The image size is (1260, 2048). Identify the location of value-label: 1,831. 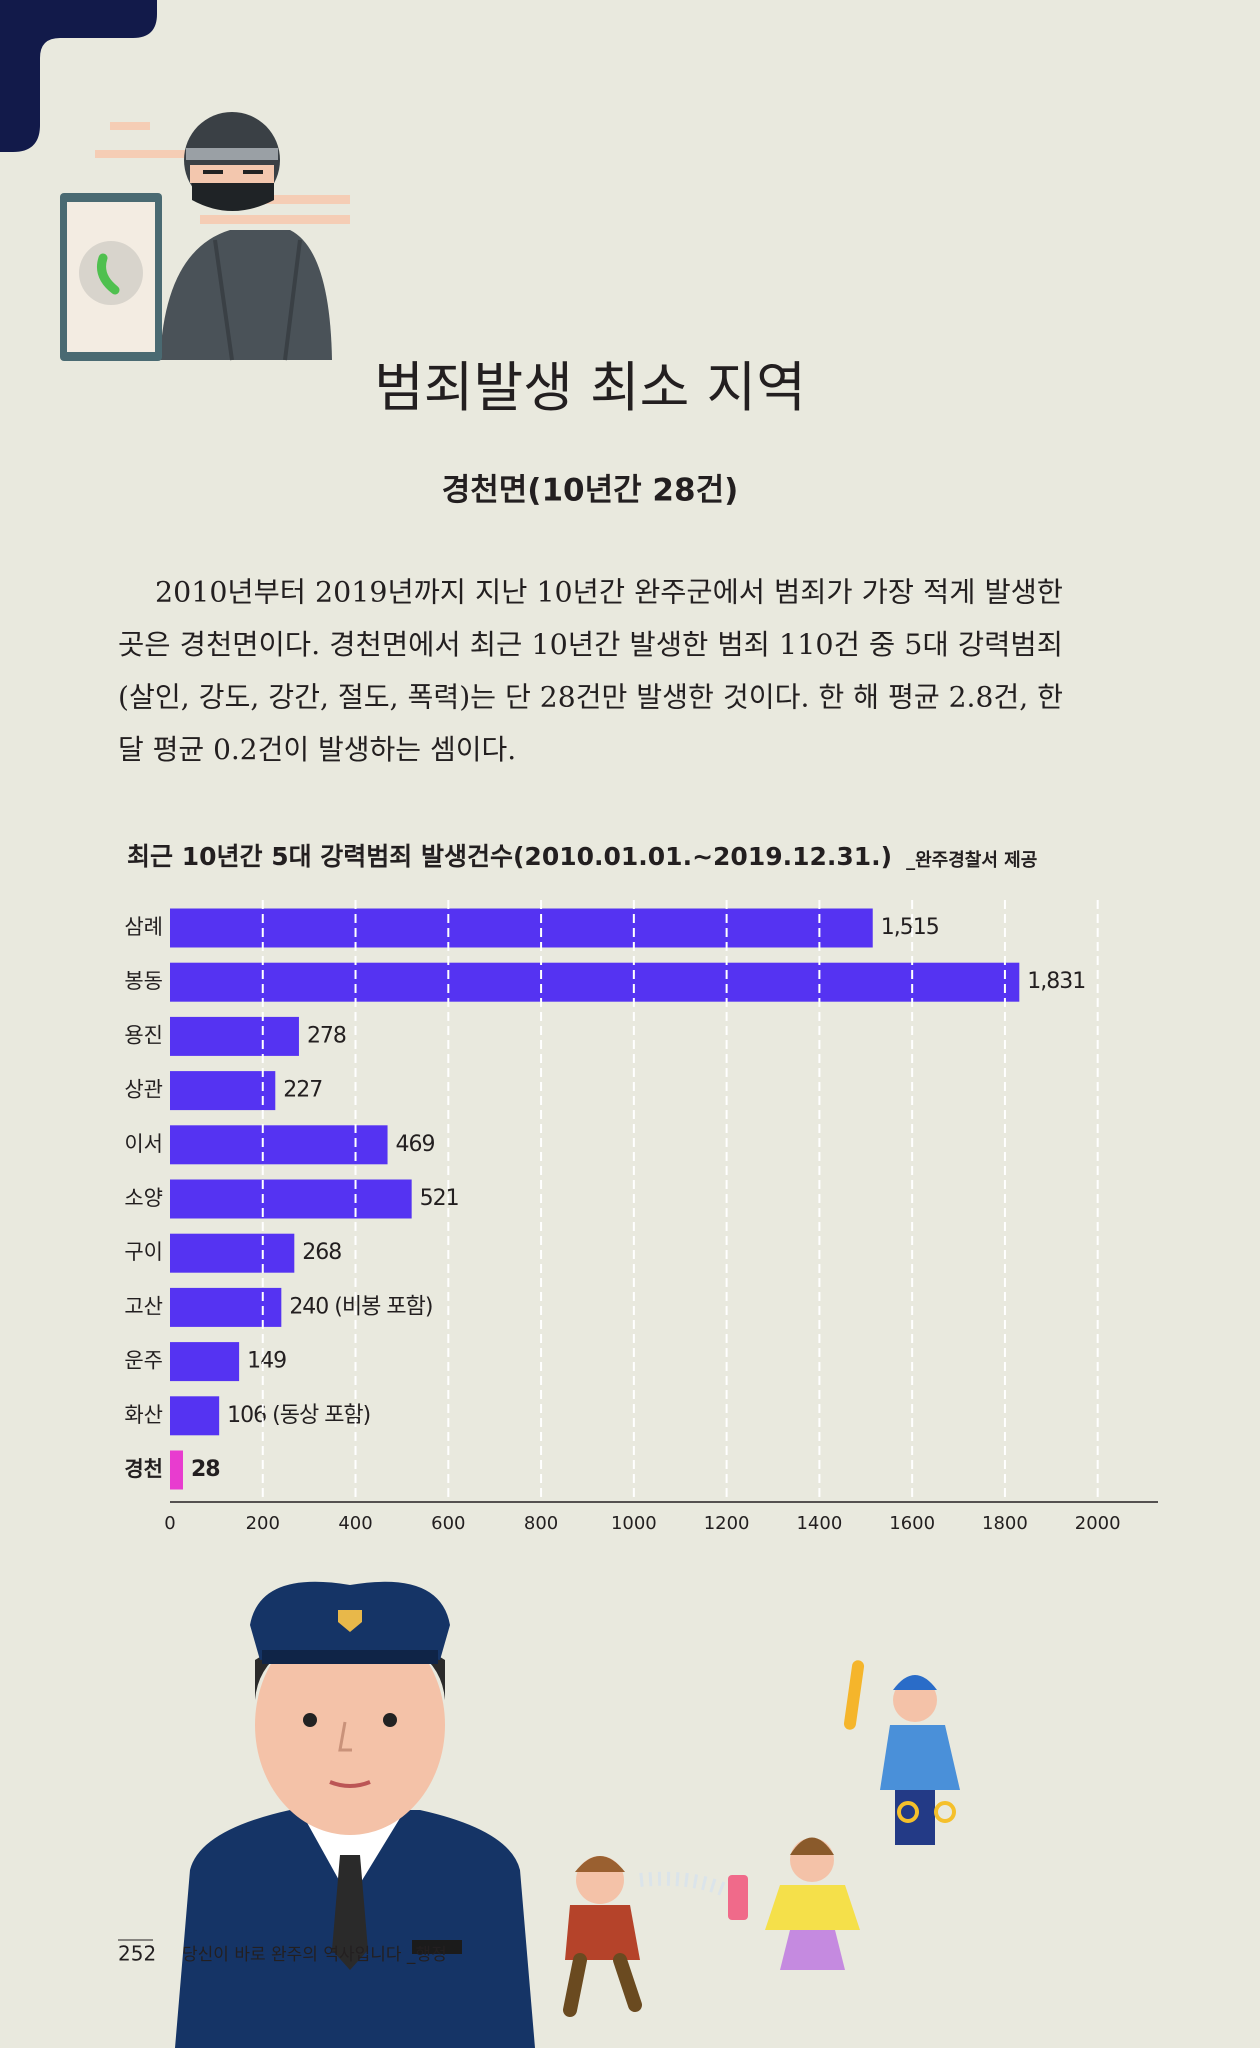
(1056, 981).